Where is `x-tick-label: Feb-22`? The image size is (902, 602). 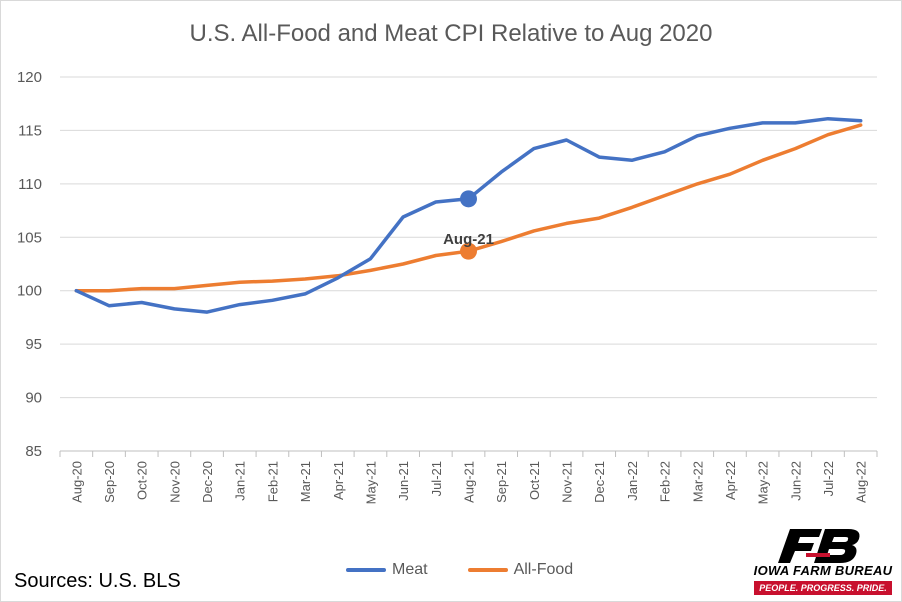
x-tick-label: Feb-22 is located at coordinates (665, 481).